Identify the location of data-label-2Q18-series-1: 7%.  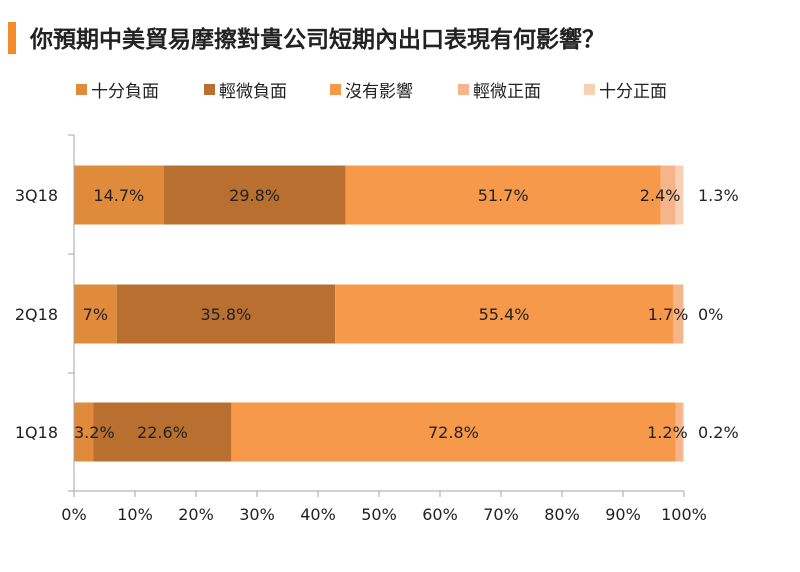
(95, 314).